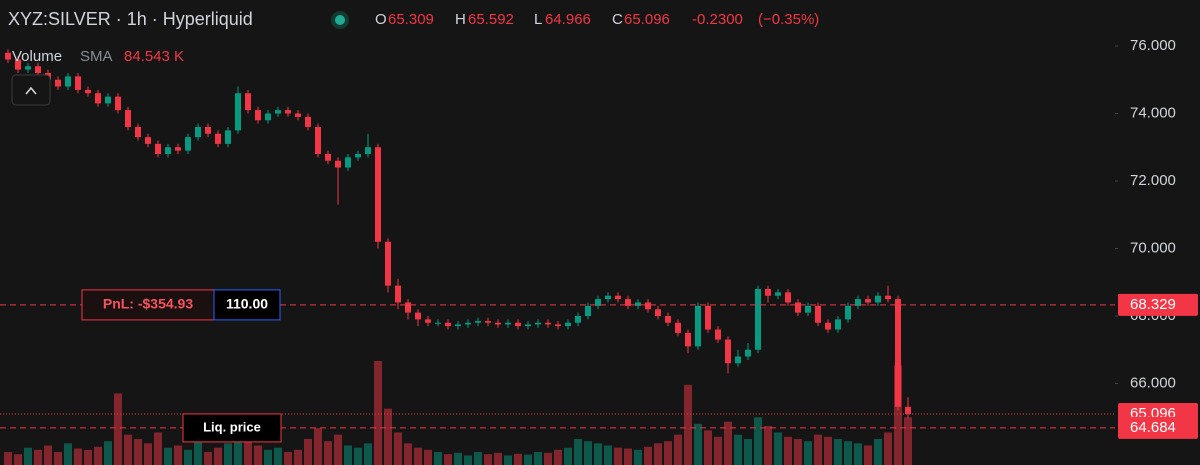 The width and height of the screenshot is (1200, 465). Describe the element at coordinates (154, 56) in the screenshot. I see `sma-value: 84.543 K` at that location.